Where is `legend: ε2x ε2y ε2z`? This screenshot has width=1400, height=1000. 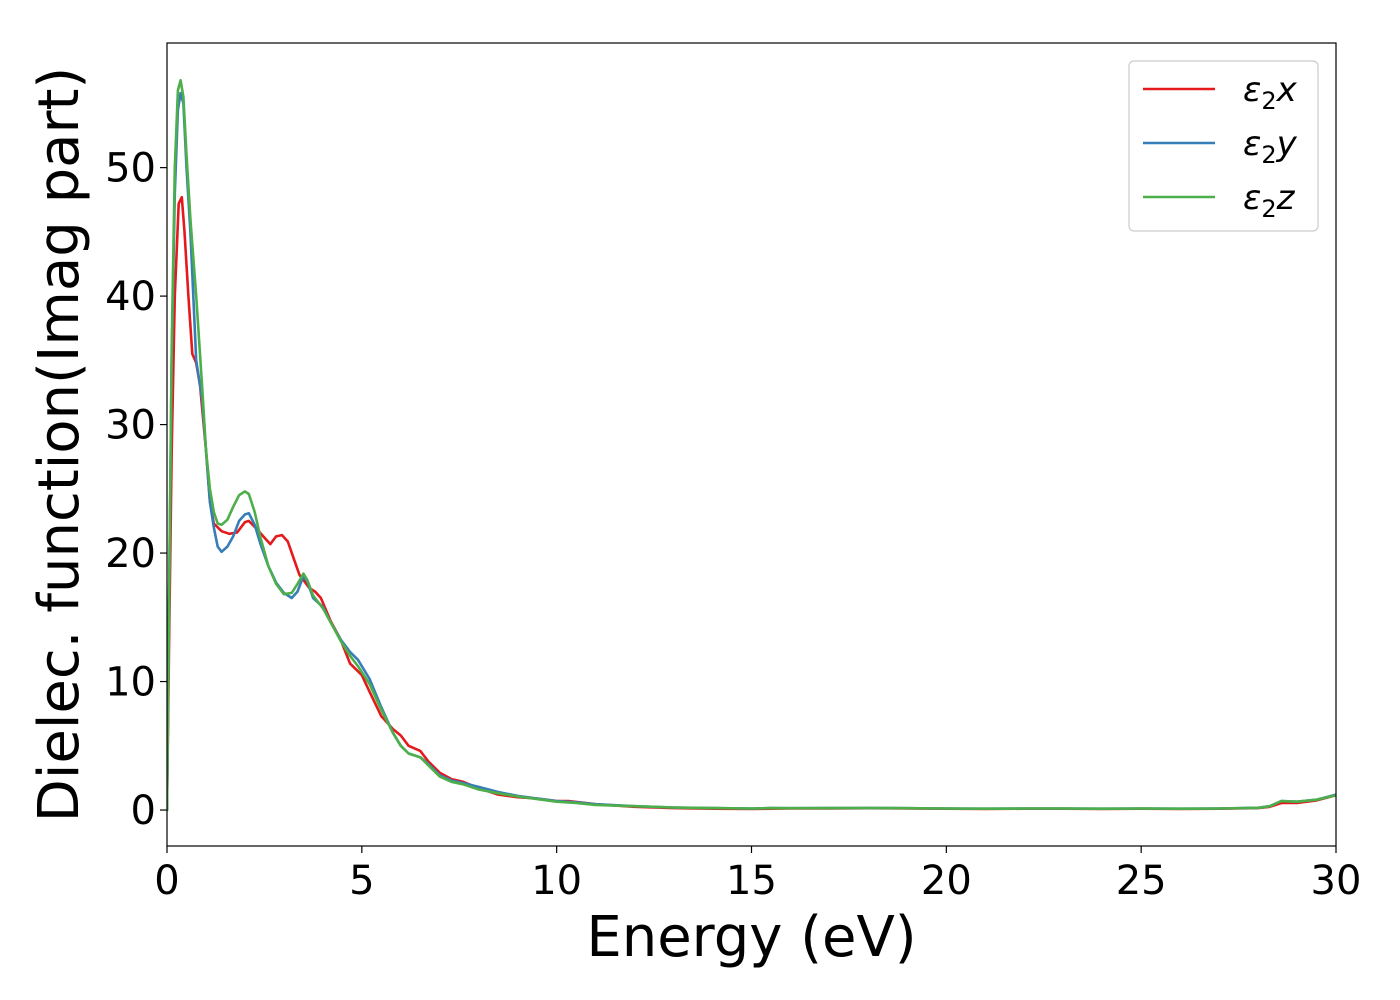 legend: ε2x ε2y ε2z is located at coordinates (1223, 146).